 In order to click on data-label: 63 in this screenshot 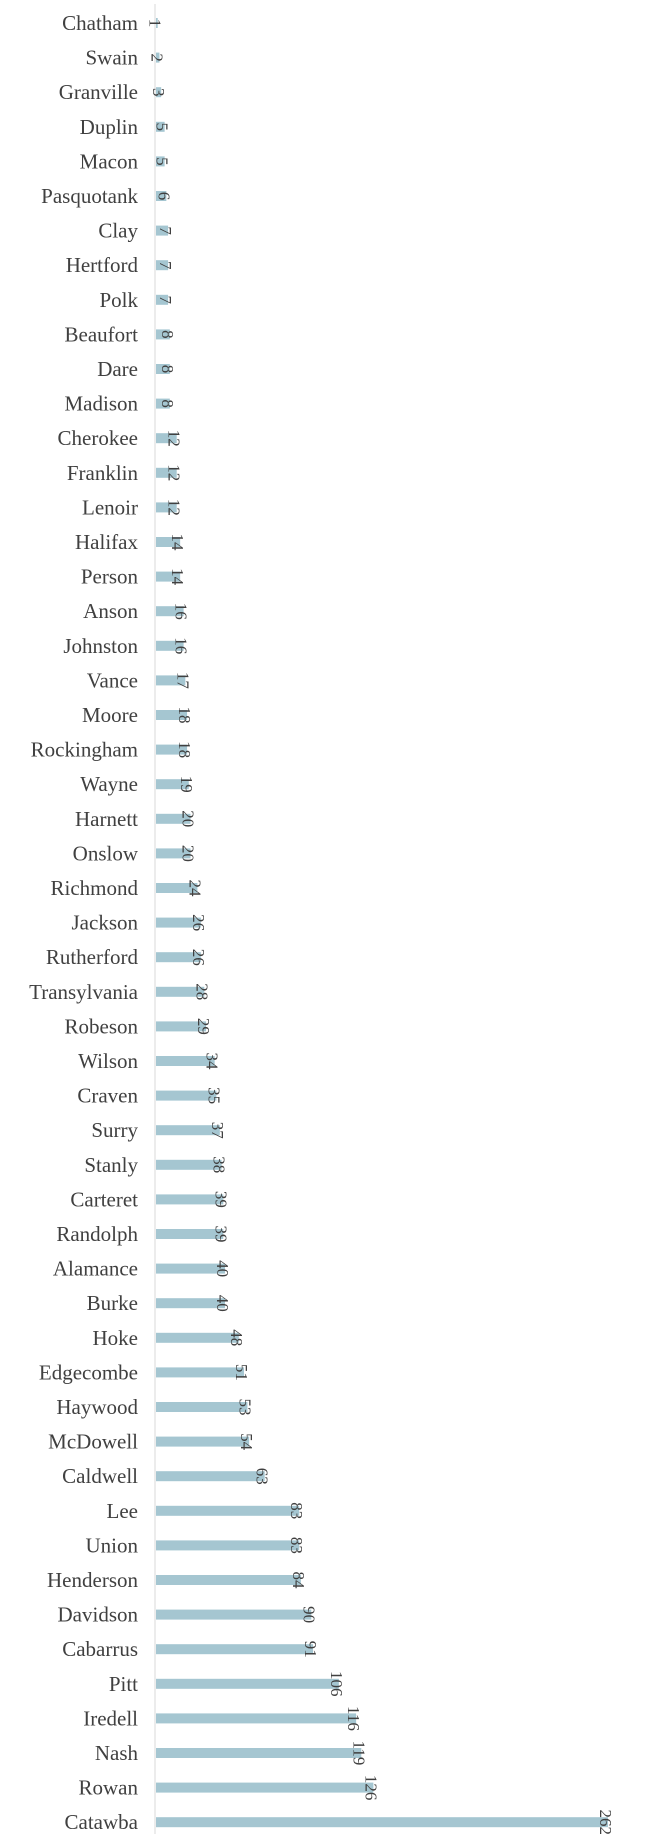, I will do `click(262, 1476)`.